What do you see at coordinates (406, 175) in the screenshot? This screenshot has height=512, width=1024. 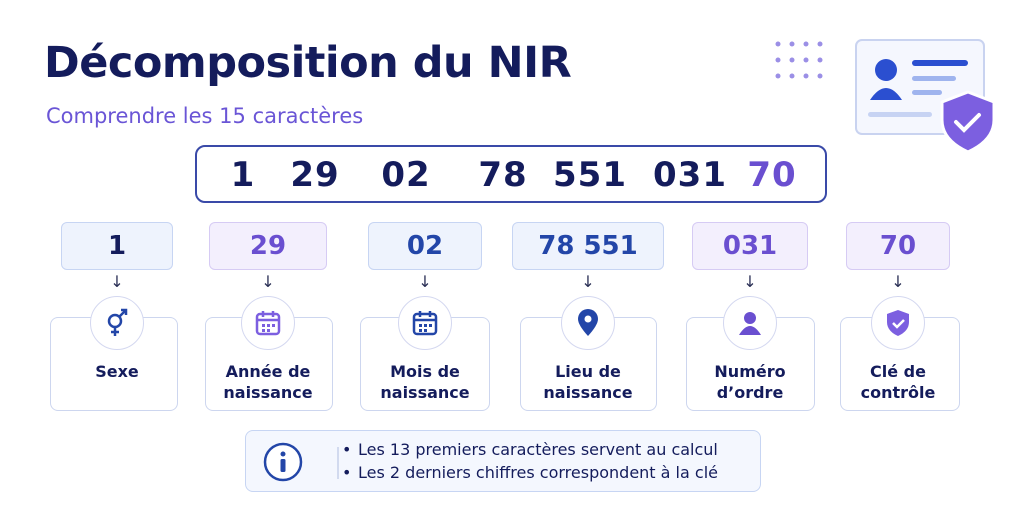 I see `nir-group: 02` at bounding box center [406, 175].